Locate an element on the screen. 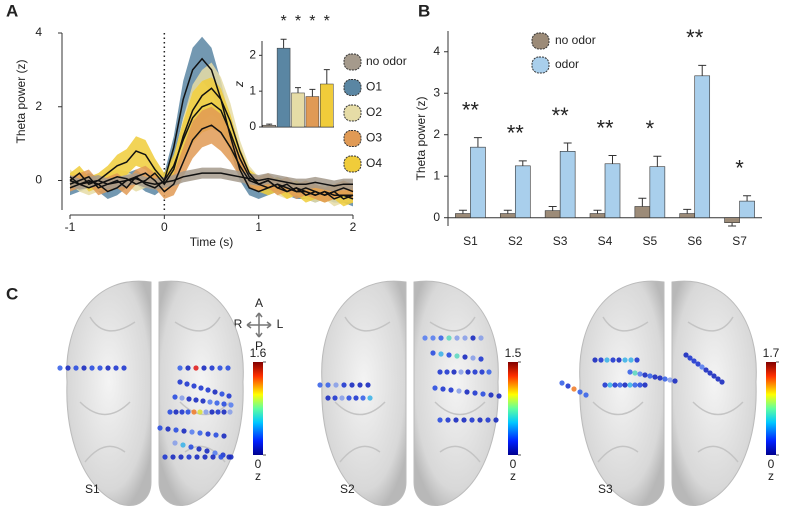 The image size is (800, 507). legend-label: O1 is located at coordinates (374, 87).